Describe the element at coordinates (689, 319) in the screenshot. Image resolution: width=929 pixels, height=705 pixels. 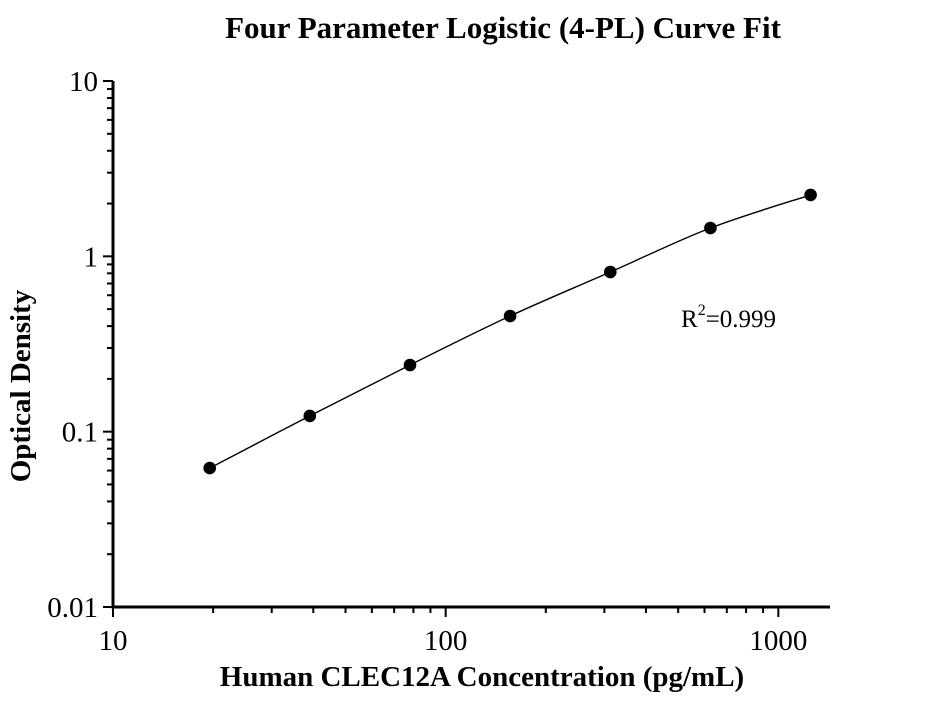
I see `r-squared-base: R` at that location.